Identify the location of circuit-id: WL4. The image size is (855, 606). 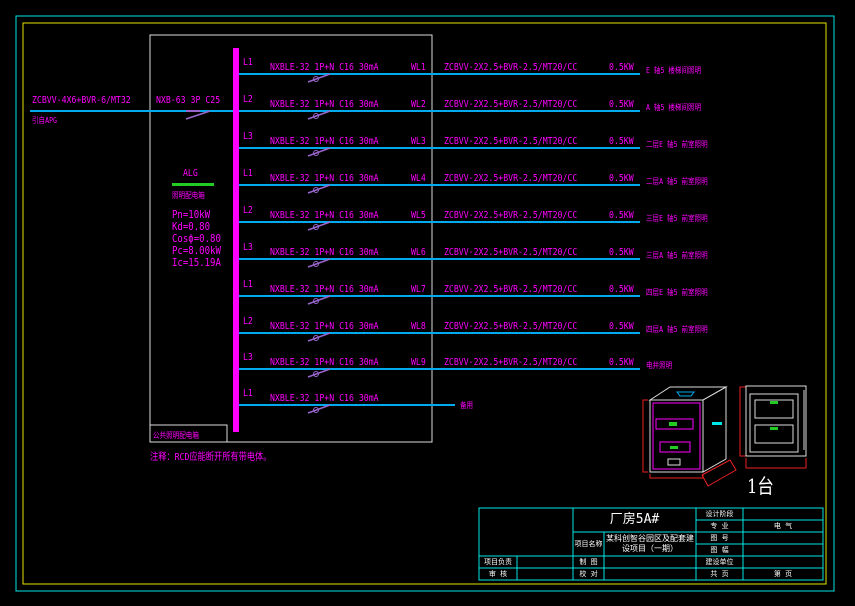
(418, 178).